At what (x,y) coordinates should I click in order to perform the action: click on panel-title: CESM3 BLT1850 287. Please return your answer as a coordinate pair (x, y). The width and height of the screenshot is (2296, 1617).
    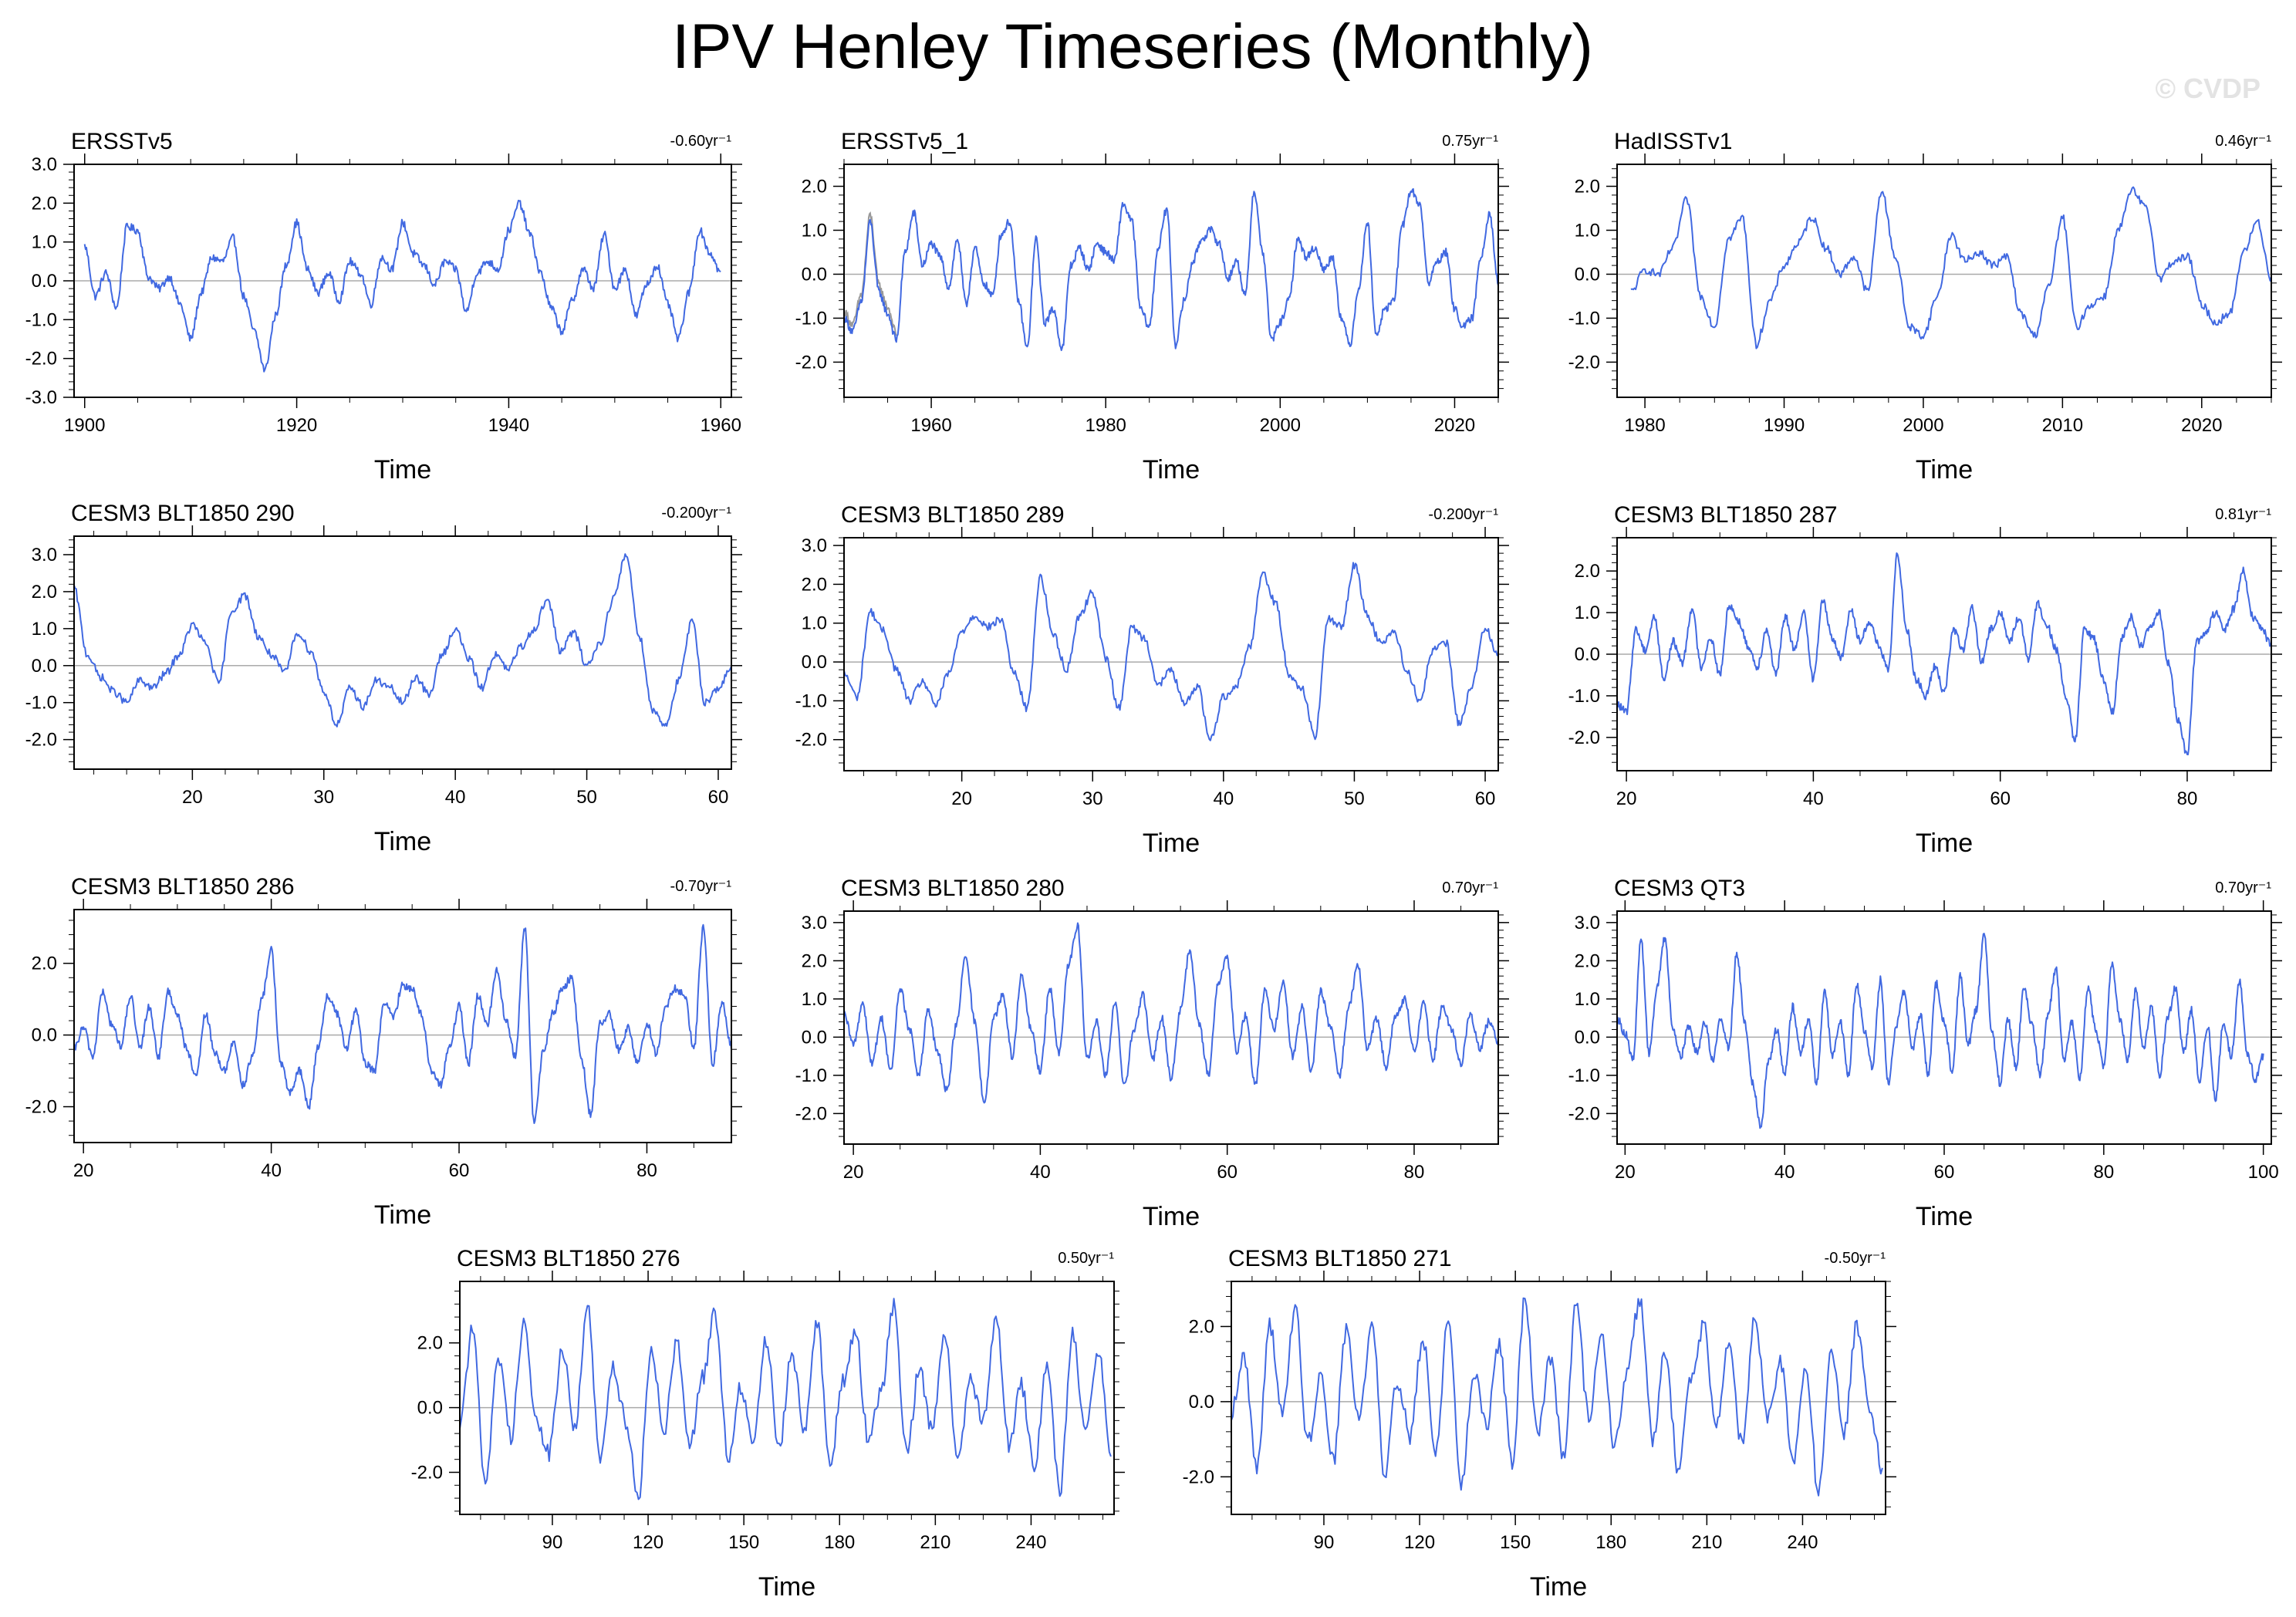
    Looking at the image, I should click on (1726, 515).